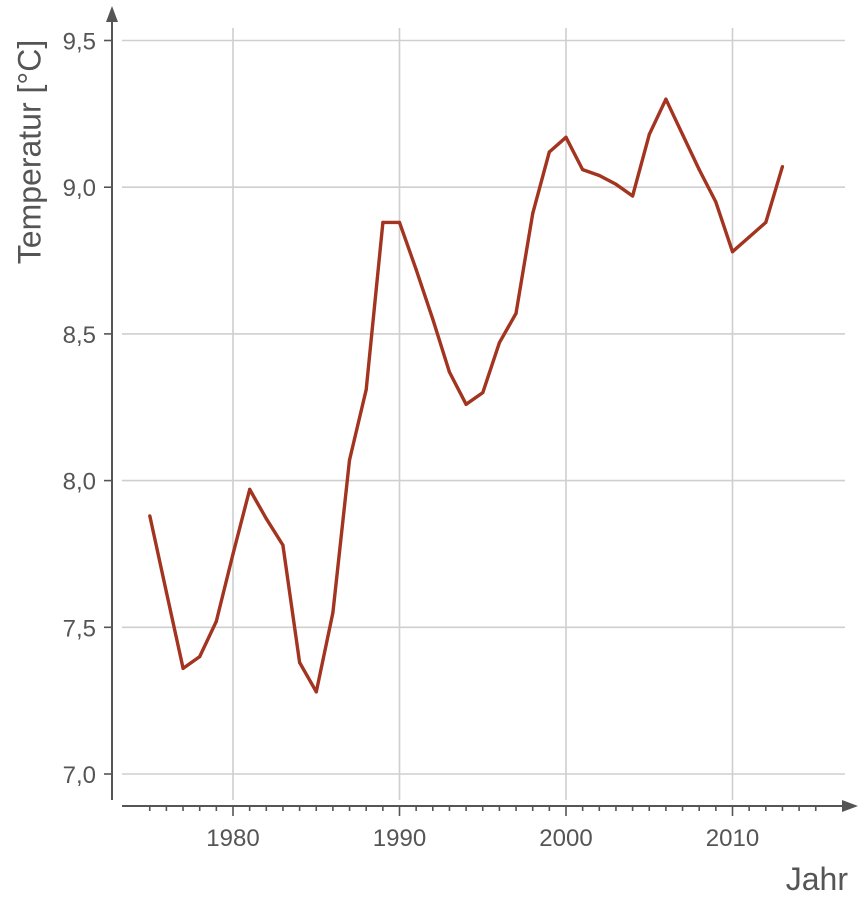 Image resolution: width=862 pixels, height=901 pixels. I want to click on x-tick-label: 1980, so click(232, 838).